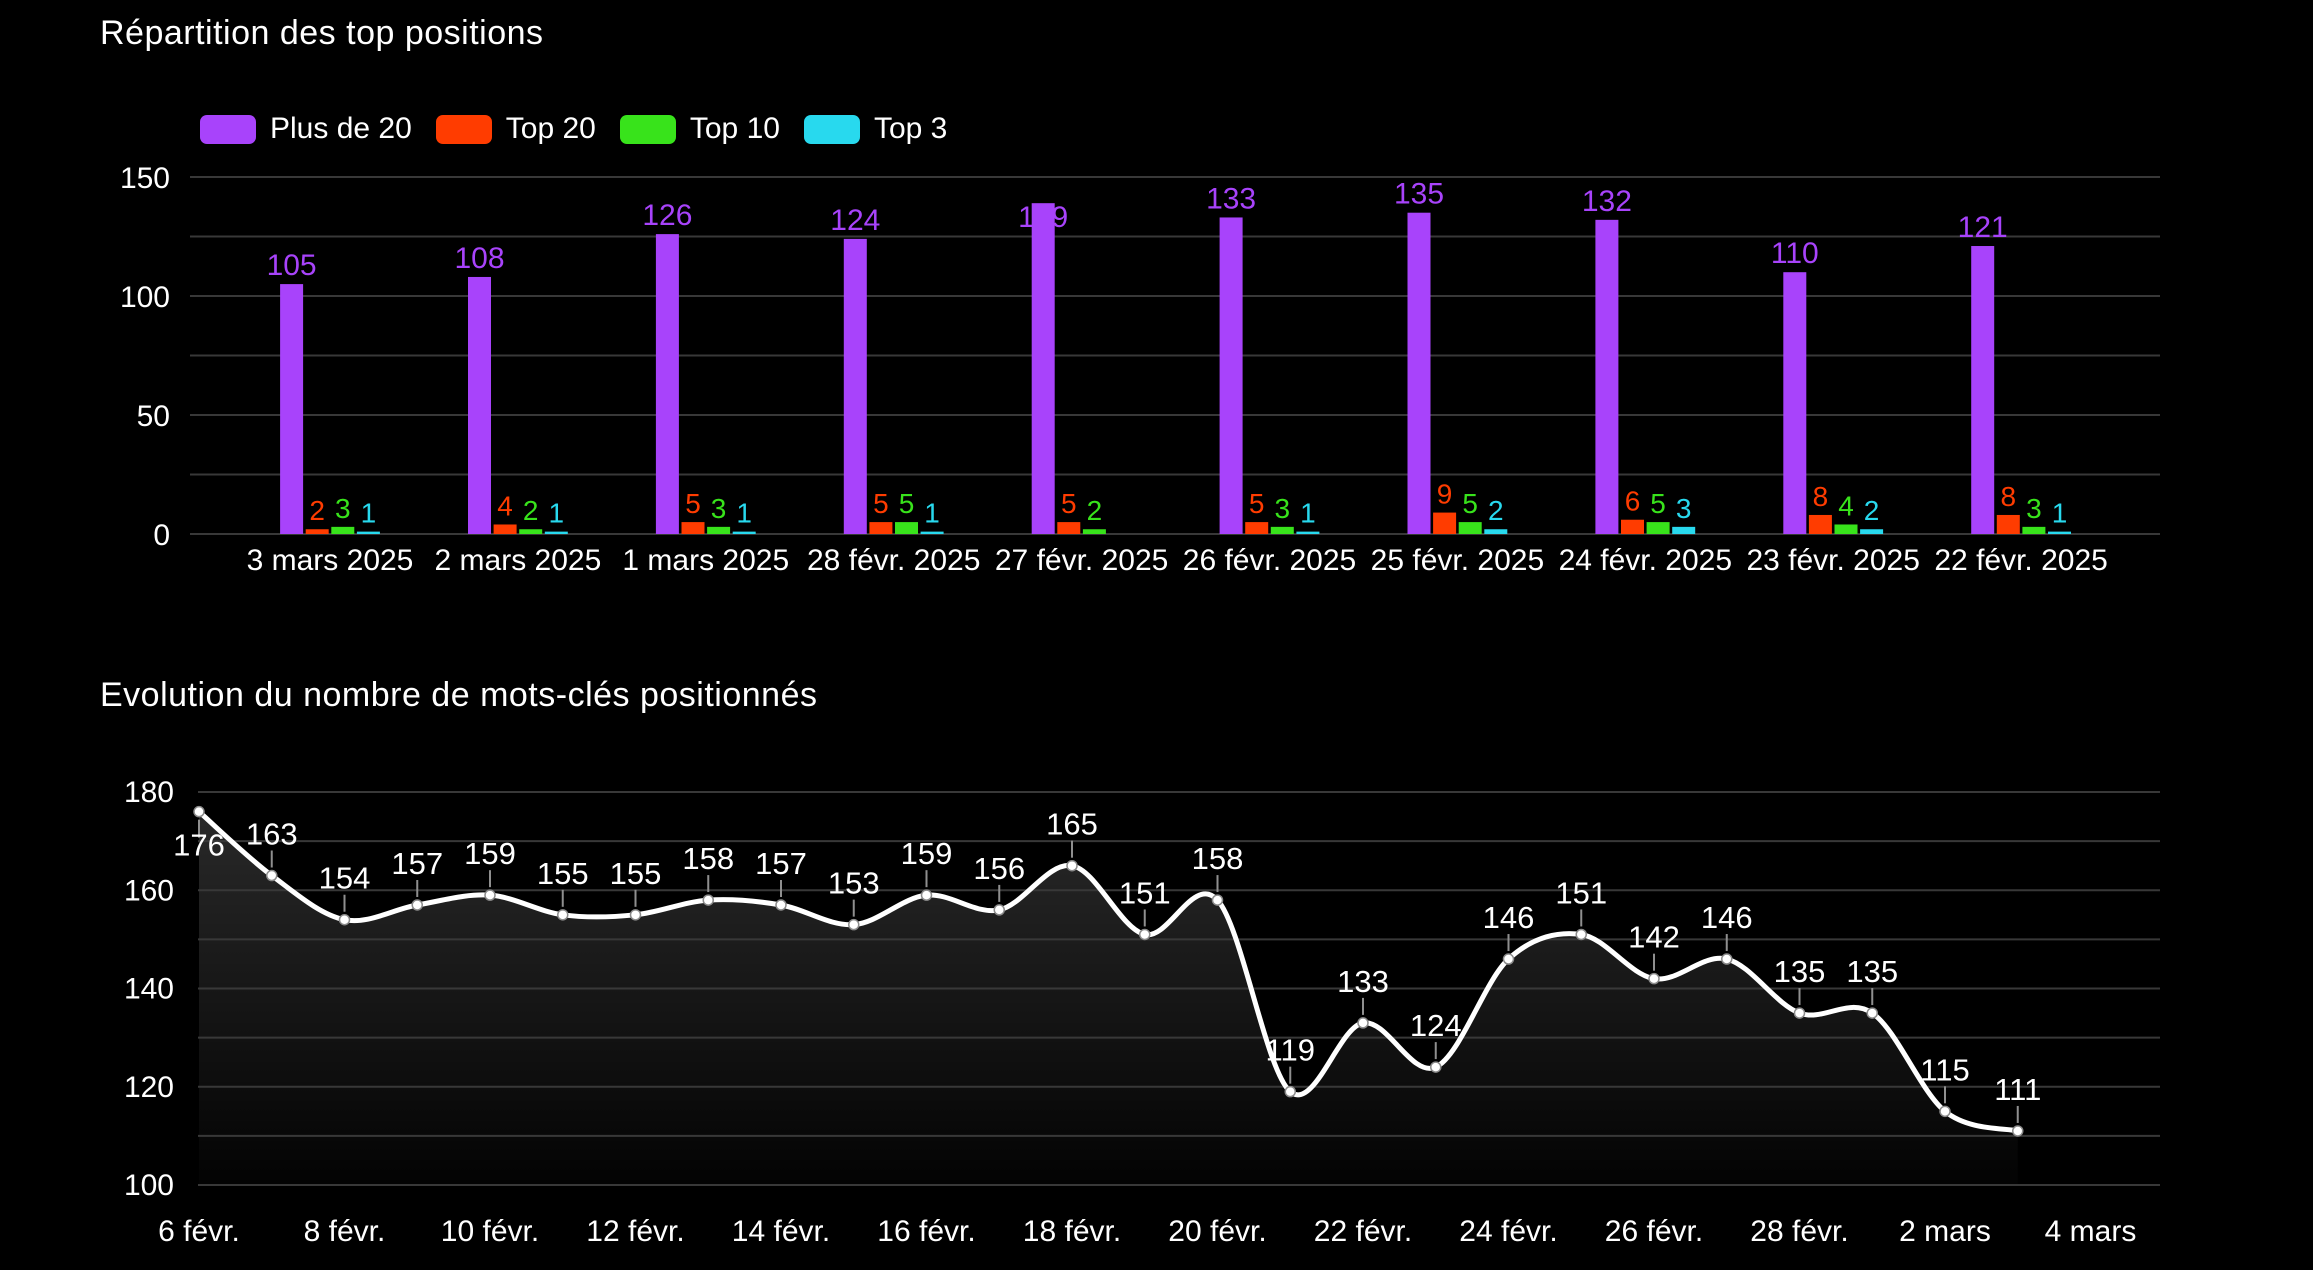 This screenshot has width=2313, height=1270. I want to click on x-axis-label: 4 mars, so click(2091, 1231).